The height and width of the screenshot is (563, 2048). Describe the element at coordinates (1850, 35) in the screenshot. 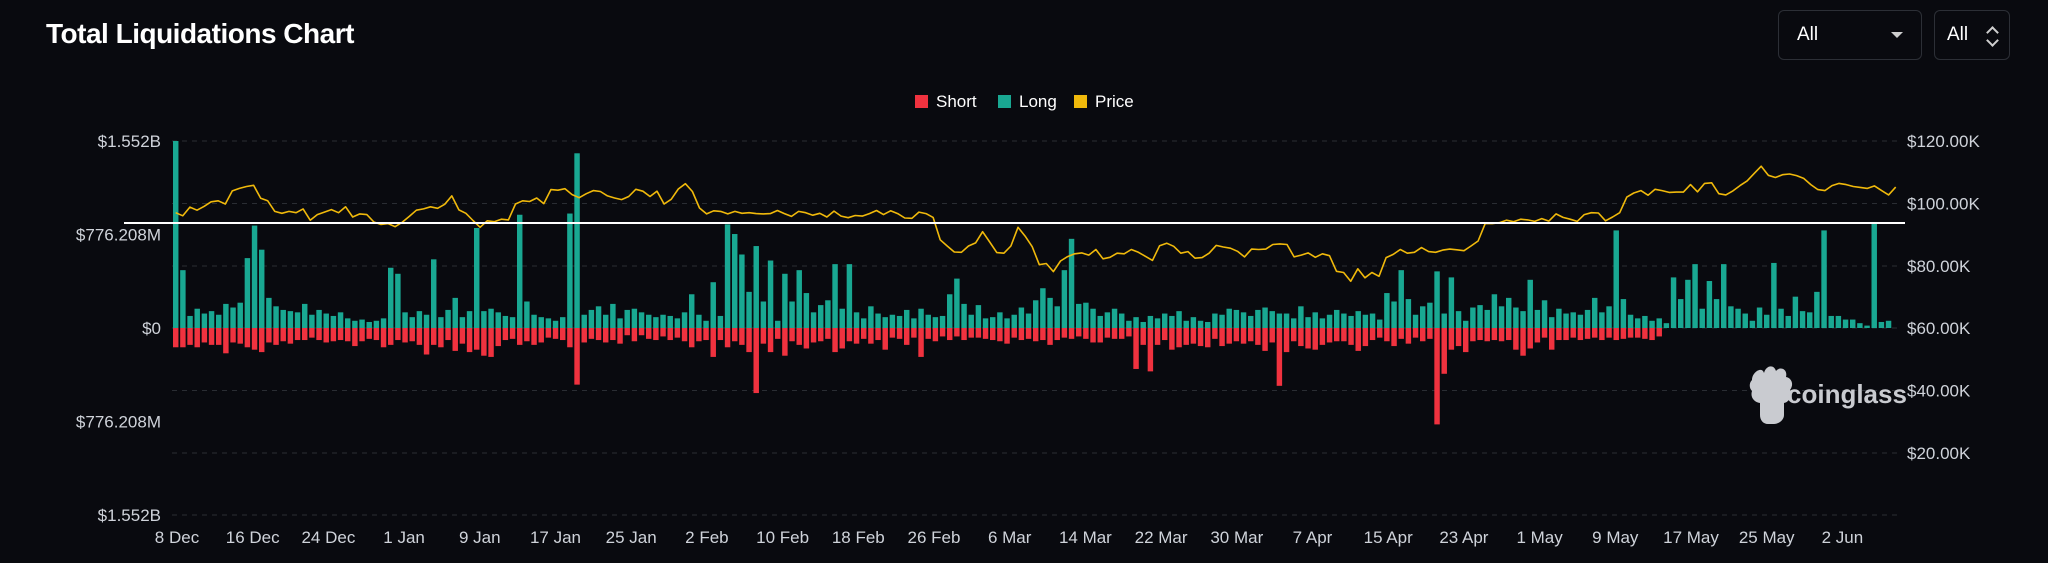

I see `coin-select: All` at that location.